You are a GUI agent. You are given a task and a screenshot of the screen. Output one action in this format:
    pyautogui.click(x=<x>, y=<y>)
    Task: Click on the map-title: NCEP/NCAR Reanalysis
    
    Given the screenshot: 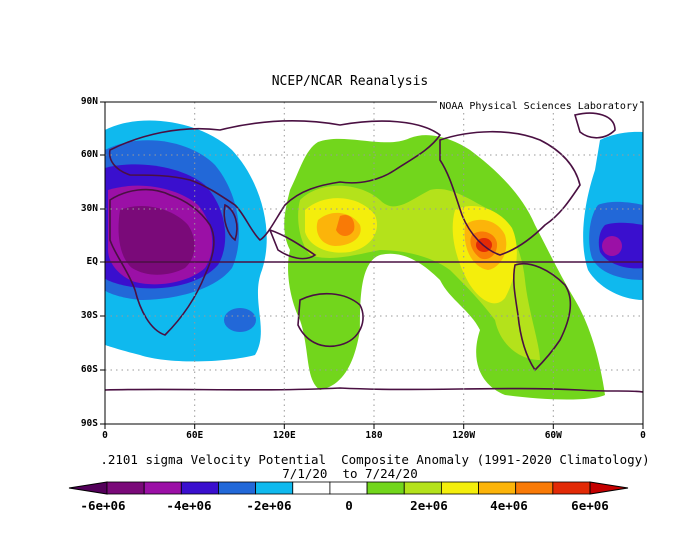 What is the action you would take?
    pyautogui.click(x=350, y=81)
    